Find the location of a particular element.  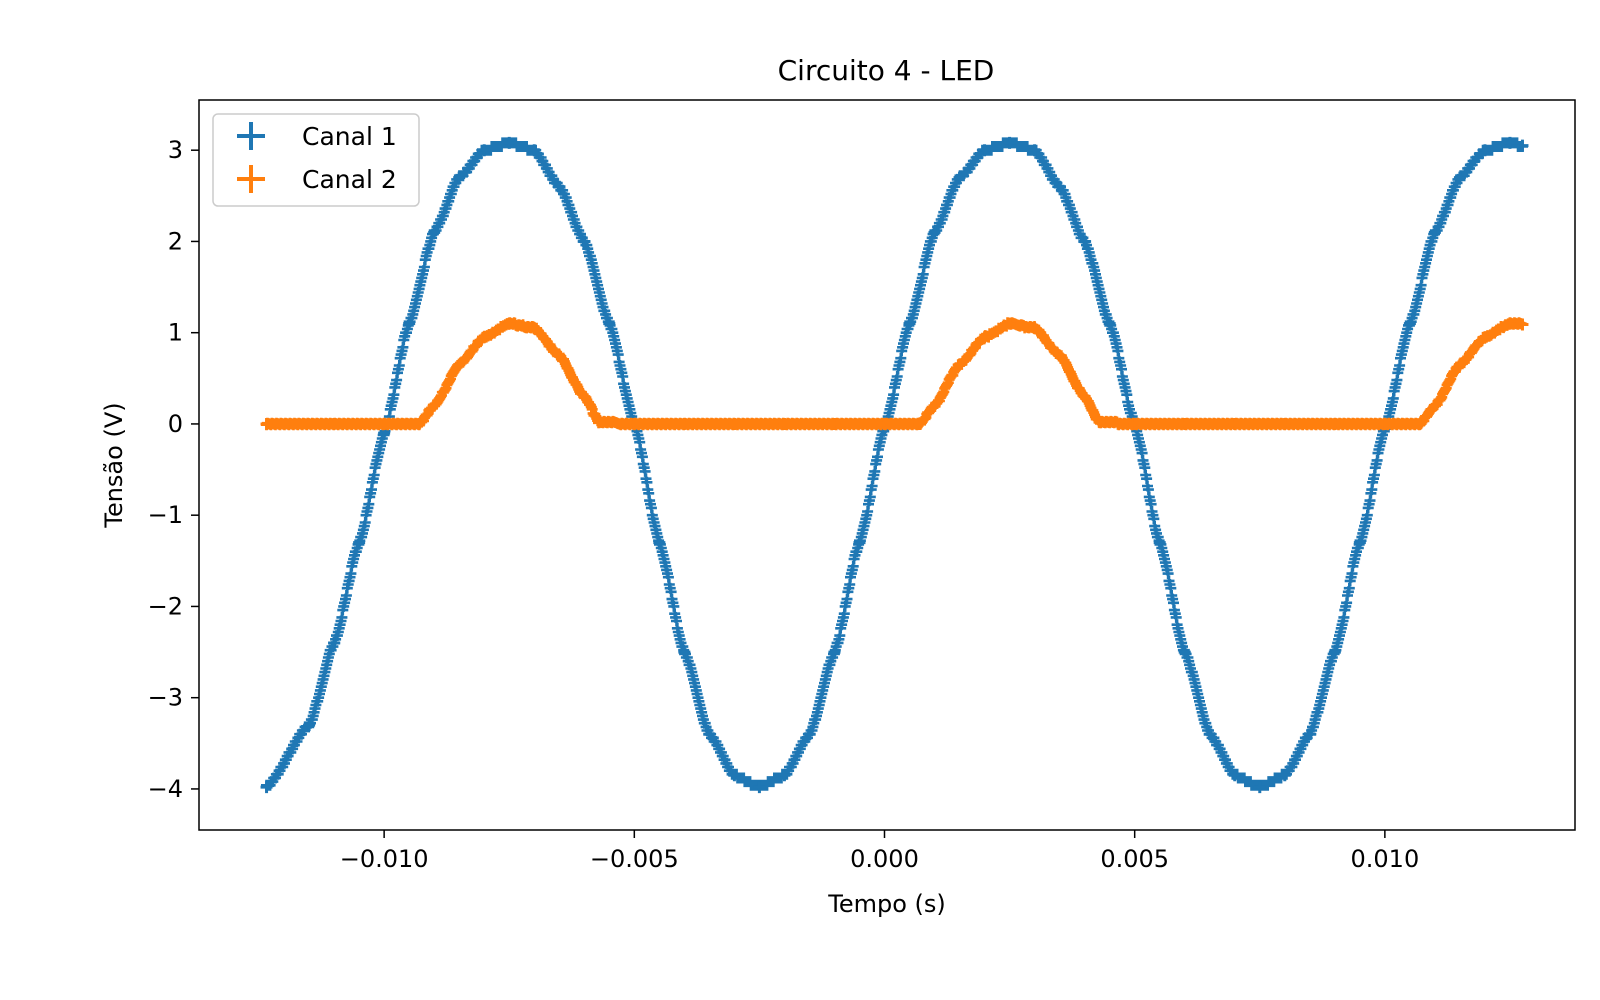

x-tick-label: −0.010 is located at coordinates (384, 859).